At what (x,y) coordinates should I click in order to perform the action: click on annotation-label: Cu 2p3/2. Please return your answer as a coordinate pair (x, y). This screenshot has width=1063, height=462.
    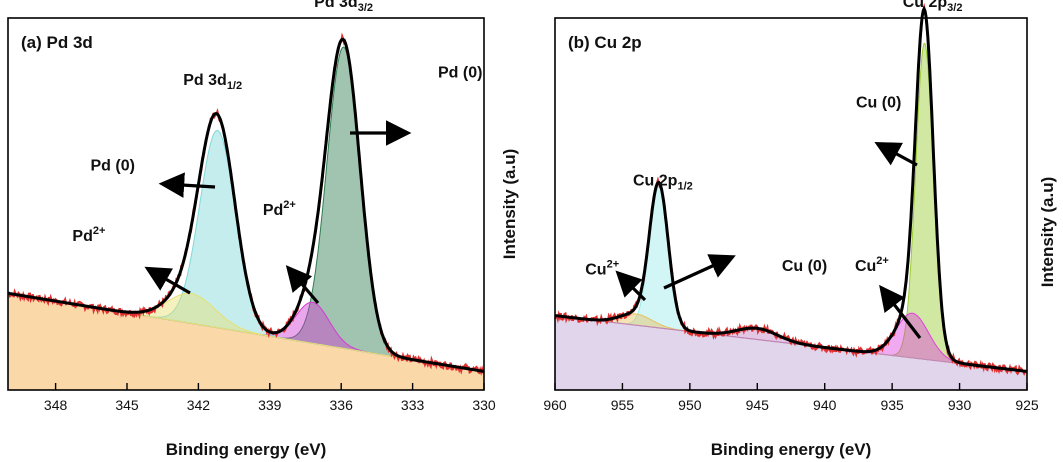
    Looking at the image, I should click on (933, 7).